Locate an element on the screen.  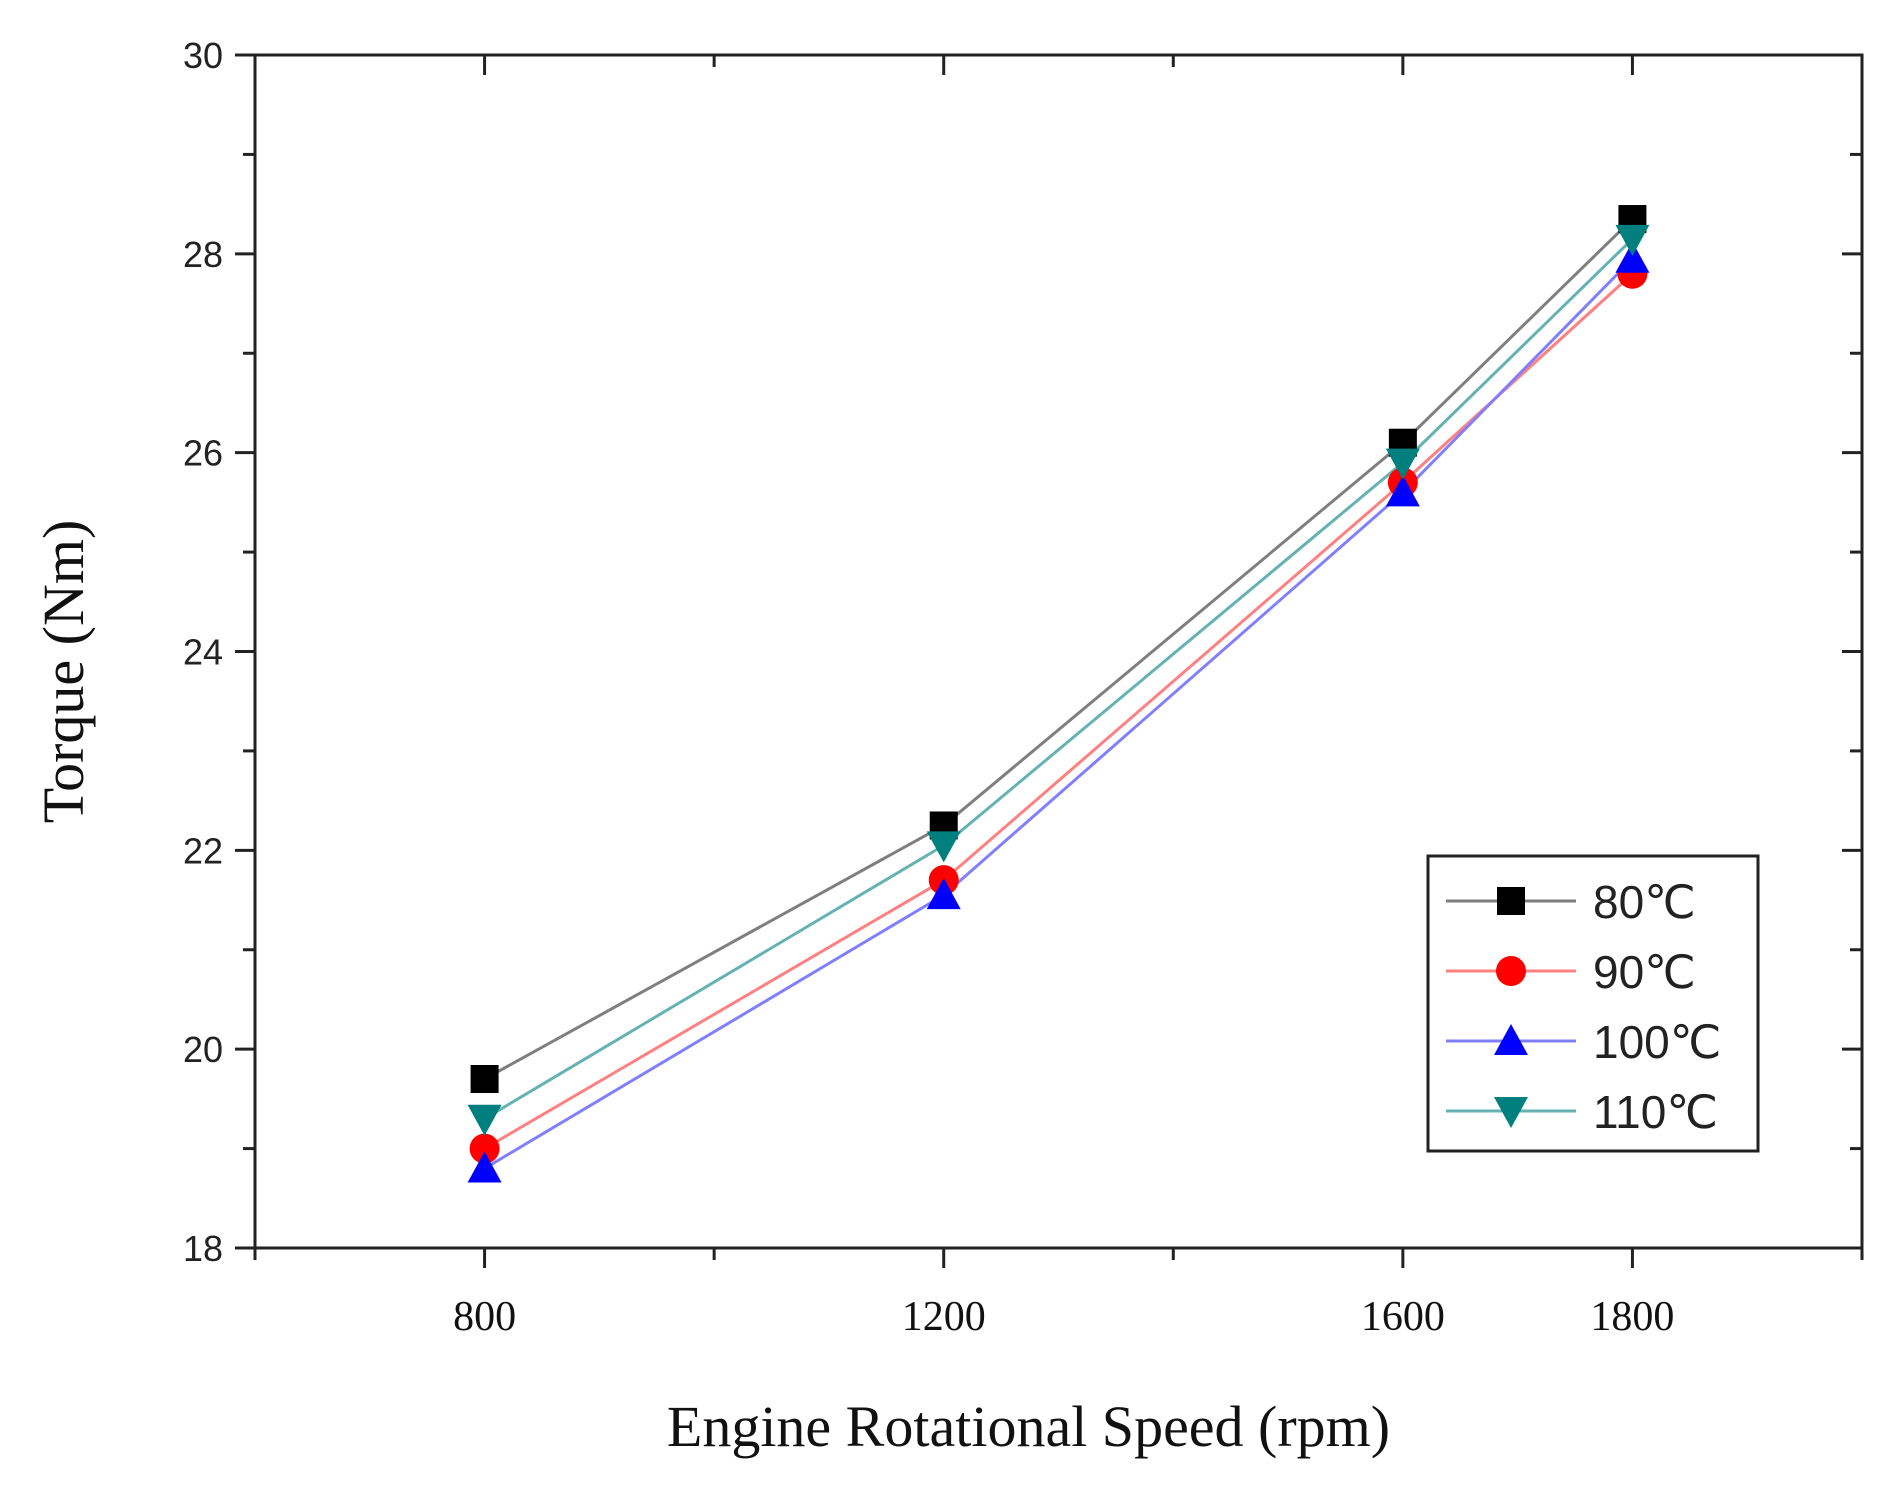
x-tick-label: 1800 is located at coordinates (1632, 1317).